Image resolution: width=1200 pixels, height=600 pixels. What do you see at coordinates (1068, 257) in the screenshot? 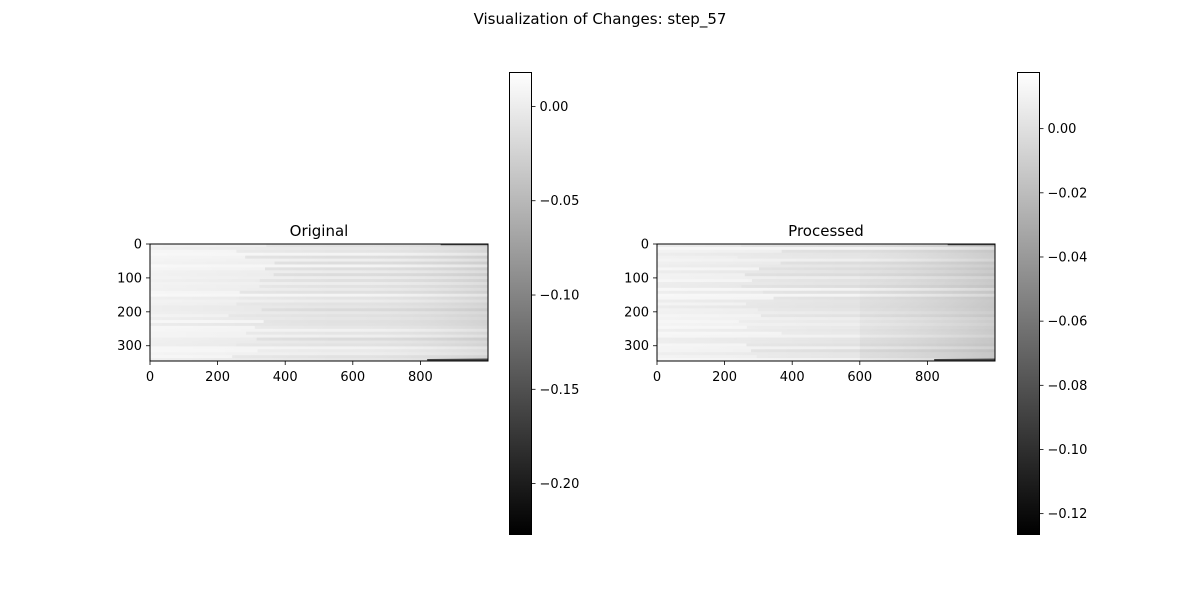
I see `colorbar-tick-label: −0.04` at bounding box center [1068, 257].